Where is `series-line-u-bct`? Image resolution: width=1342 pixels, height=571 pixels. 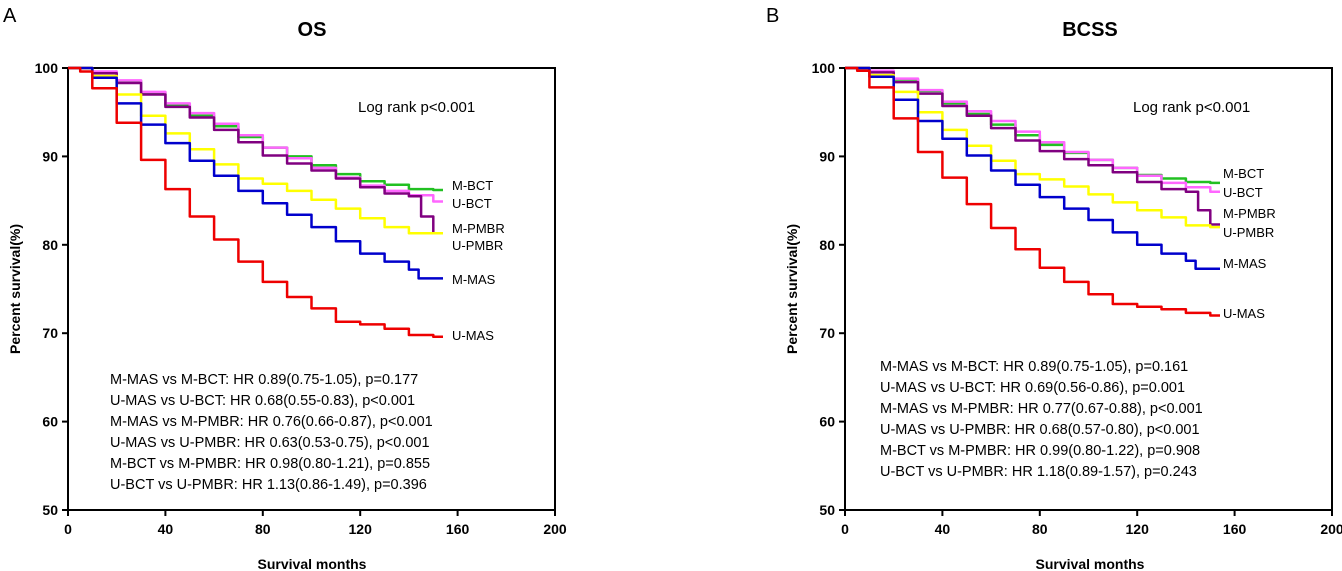 series-line-u-bct is located at coordinates (255, 134).